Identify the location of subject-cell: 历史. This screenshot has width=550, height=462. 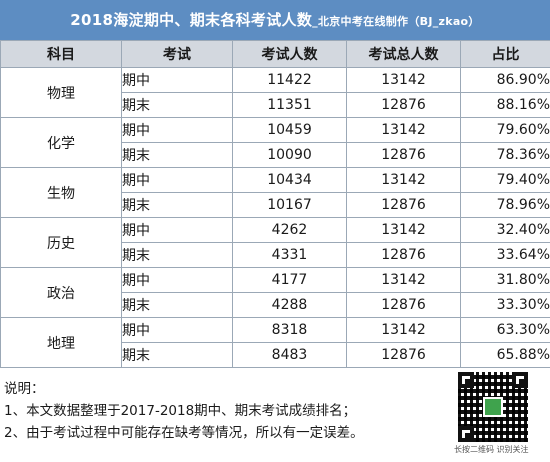
(61, 242).